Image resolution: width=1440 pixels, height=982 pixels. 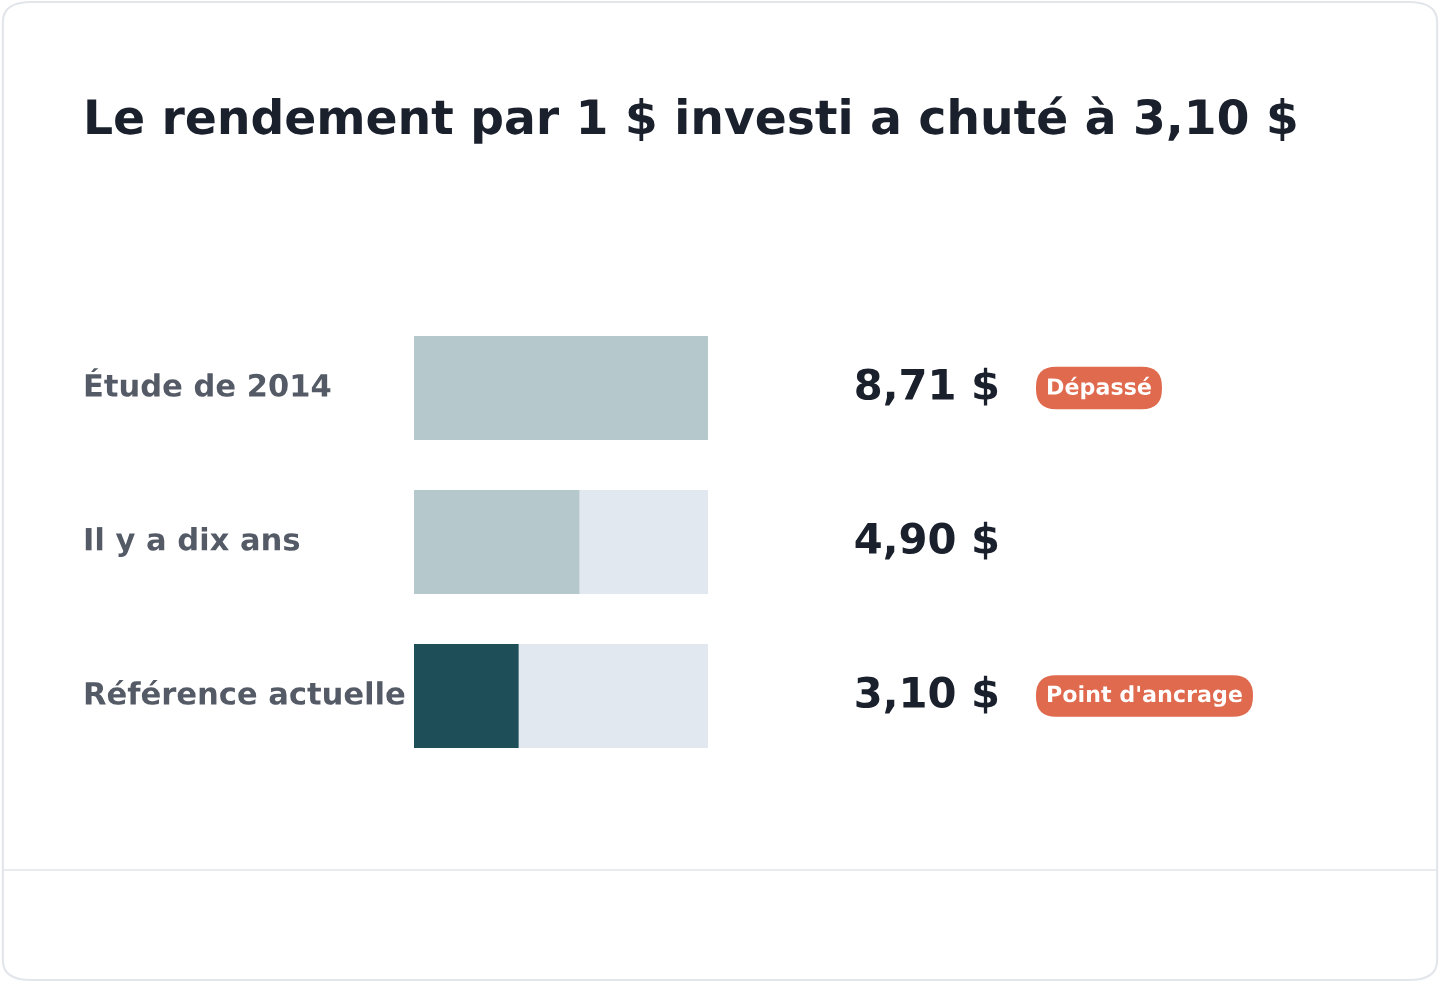 What do you see at coordinates (1099, 388) in the screenshot?
I see `text: Dépassé` at bounding box center [1099, 388].